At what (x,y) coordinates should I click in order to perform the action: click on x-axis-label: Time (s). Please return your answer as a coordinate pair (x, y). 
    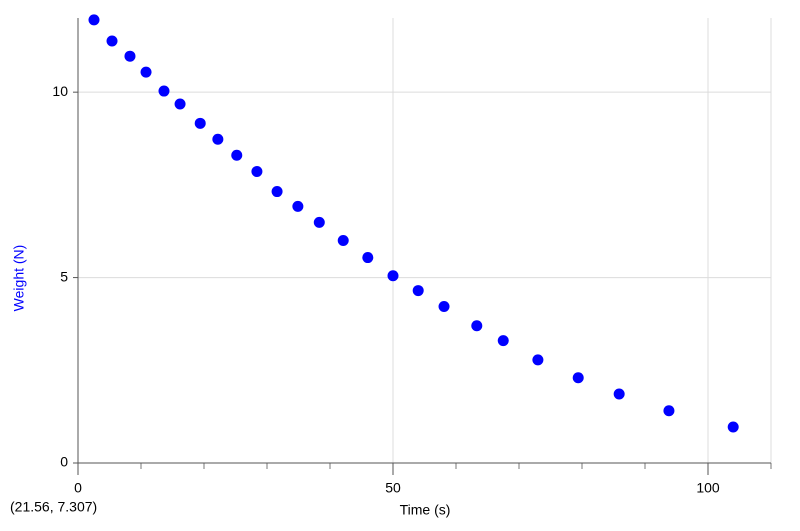
    Looking at the image, I should click on (425, 510).